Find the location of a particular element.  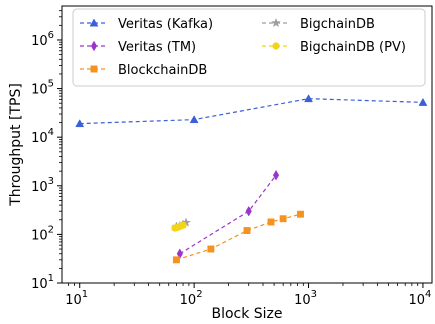

x-tick-label: 10² is located at coordinates (191, 298).